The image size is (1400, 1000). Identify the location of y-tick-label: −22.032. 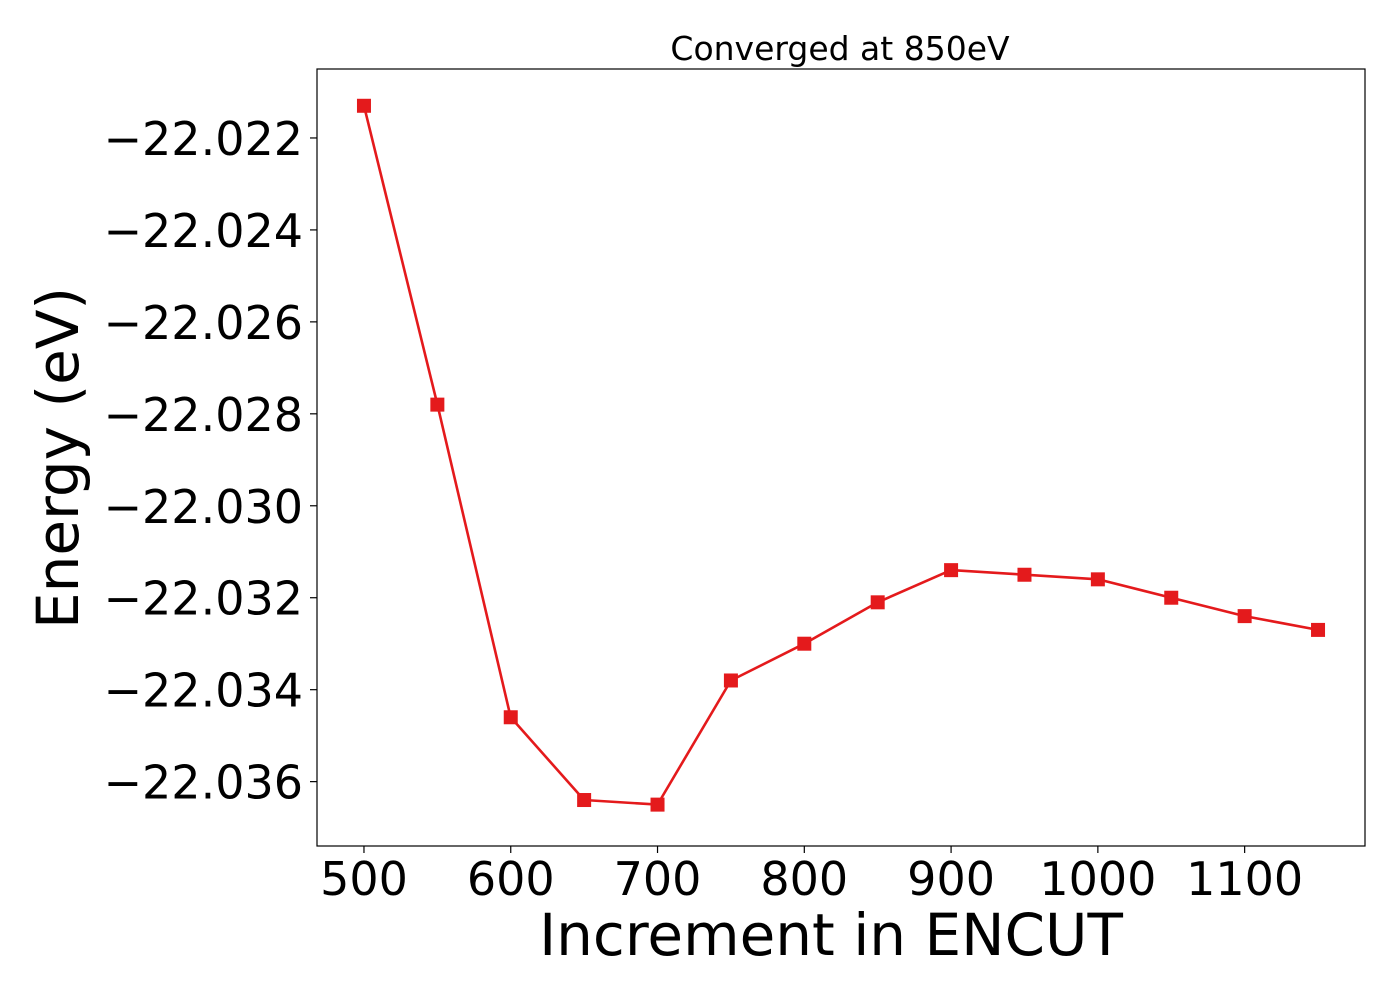
(204, 599).